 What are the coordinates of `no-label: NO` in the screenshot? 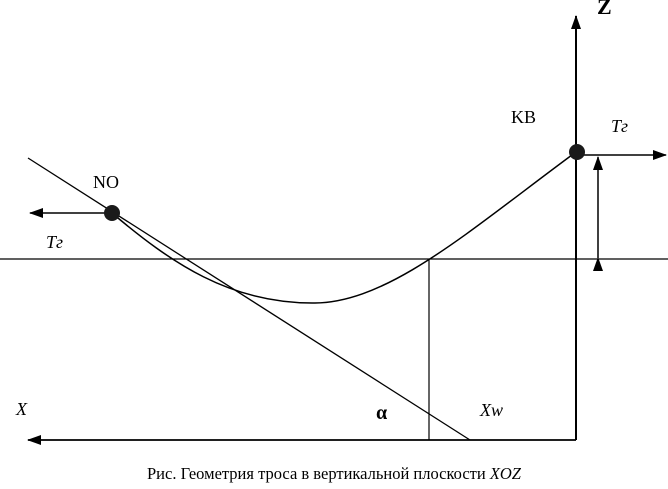 It's located at (106, 182).